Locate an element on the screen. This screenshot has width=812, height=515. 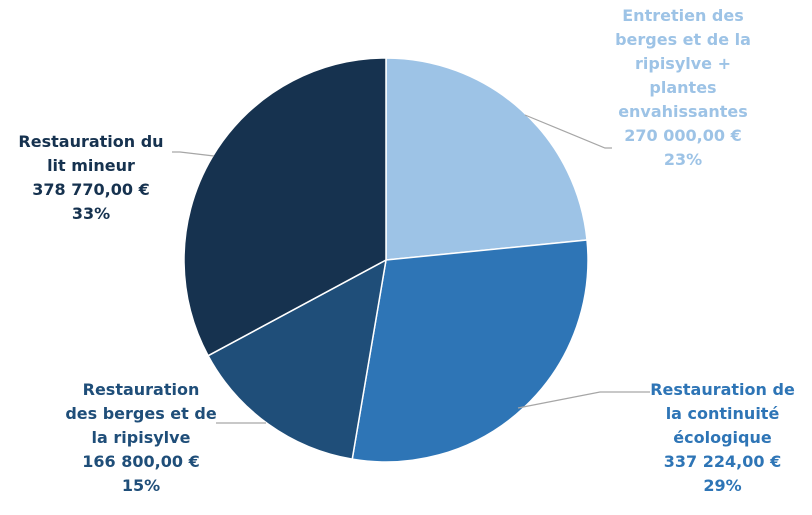
slice-name-line: Restauration is located at coordinates (141, 389).